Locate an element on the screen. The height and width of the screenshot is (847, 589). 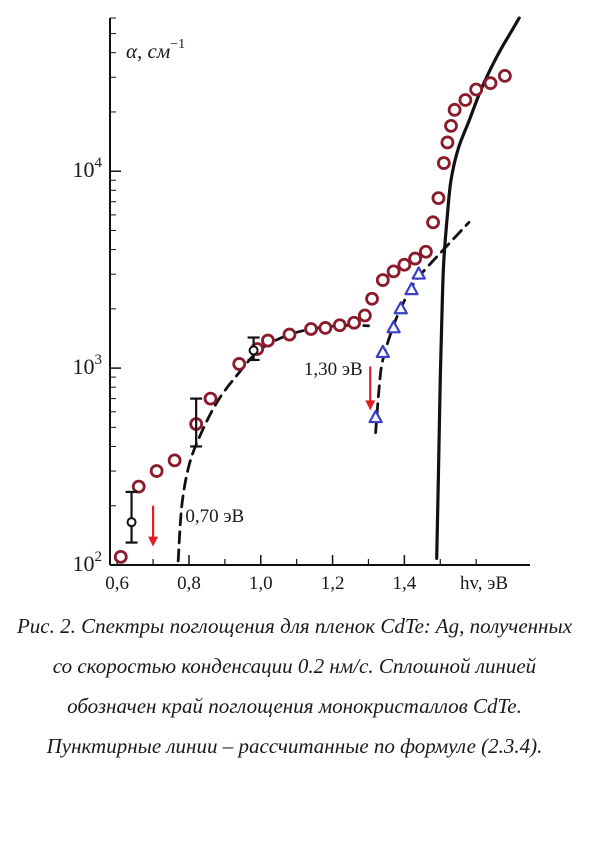
y-tick-label: 10⁴ is located at coordinates (88, 168).